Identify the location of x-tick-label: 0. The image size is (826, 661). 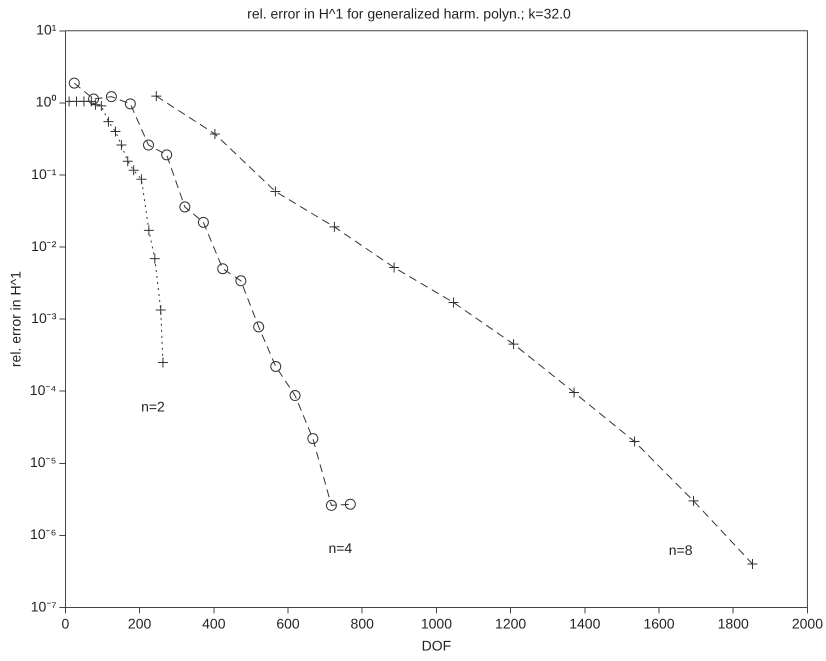
(65, 624).